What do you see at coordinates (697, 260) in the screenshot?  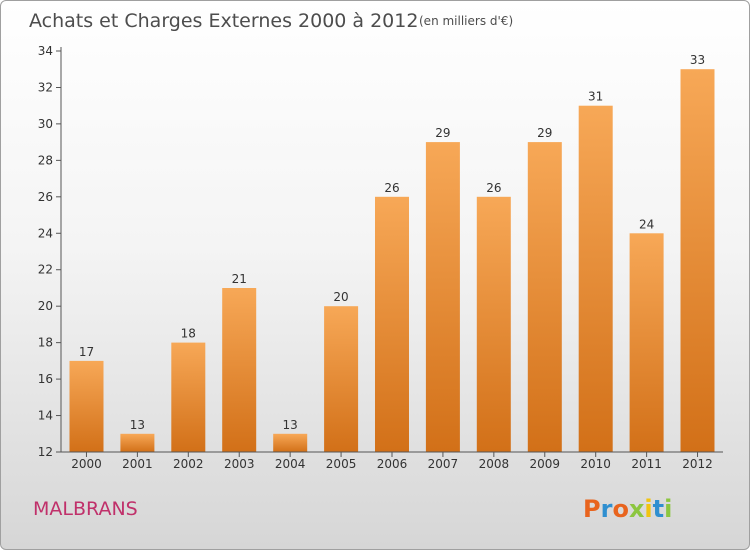 I see `bar-2012` at bounding box center [697, 260].